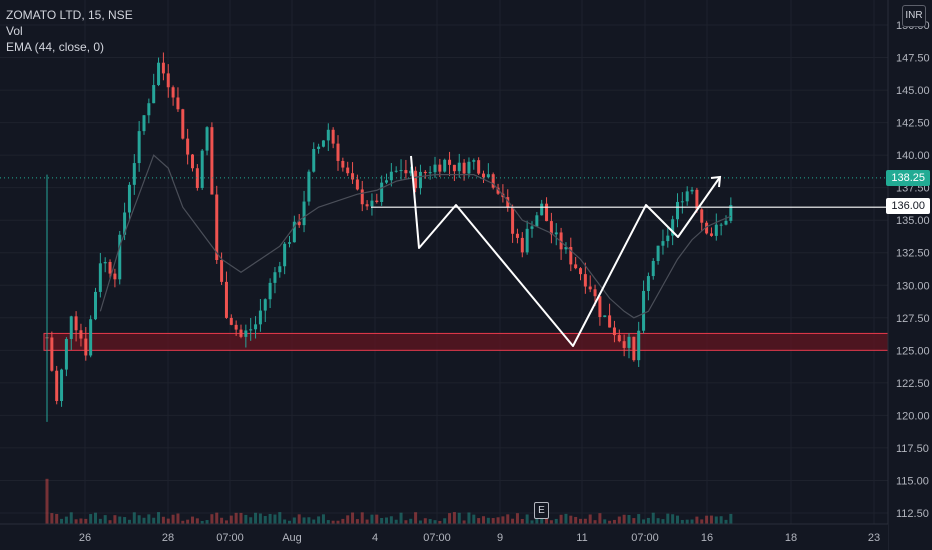  I want to click on x-tick-label: 18, so click(791, 538).